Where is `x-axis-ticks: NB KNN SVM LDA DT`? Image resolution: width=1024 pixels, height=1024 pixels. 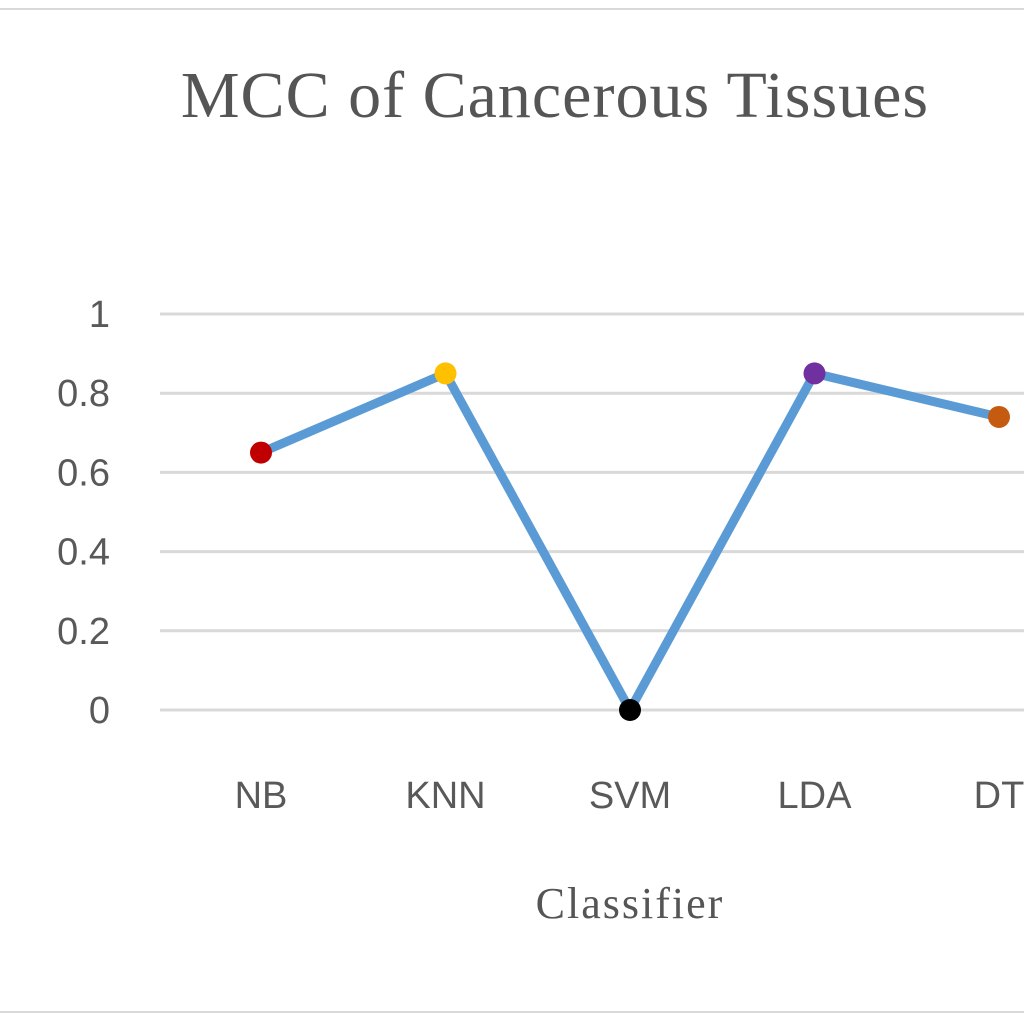
x-axis-ticks: NB KNN SVM LDA DT is located at coordinates (629, 796).